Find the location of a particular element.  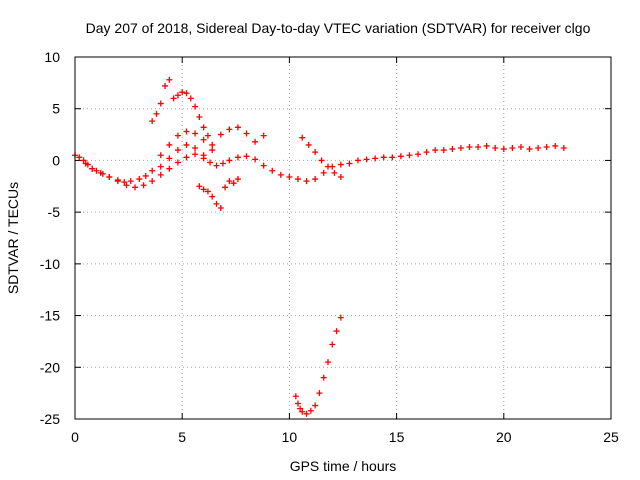

series-late-branch is located at coordinates (321, 157).